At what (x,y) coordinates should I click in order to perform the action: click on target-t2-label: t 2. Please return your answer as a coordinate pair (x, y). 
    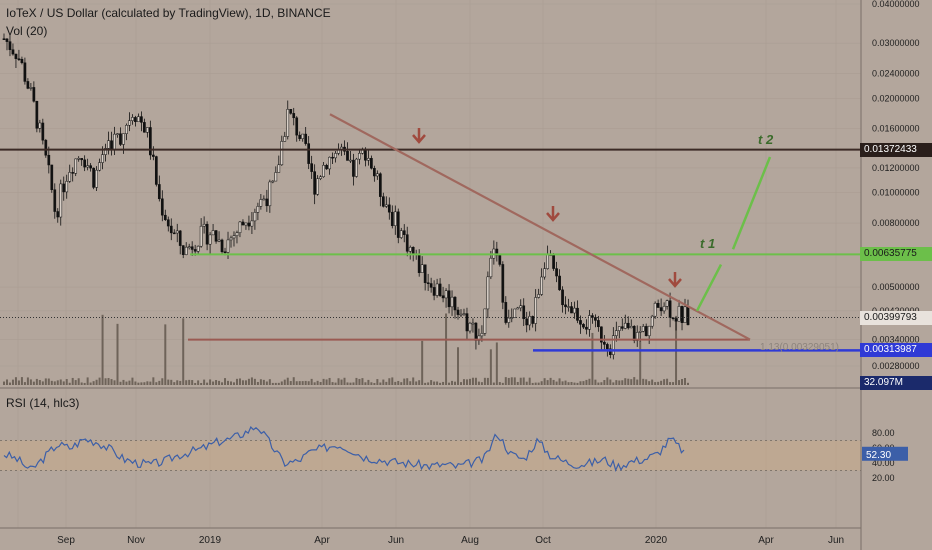
    Looking at the image, I should click on (766, 139).